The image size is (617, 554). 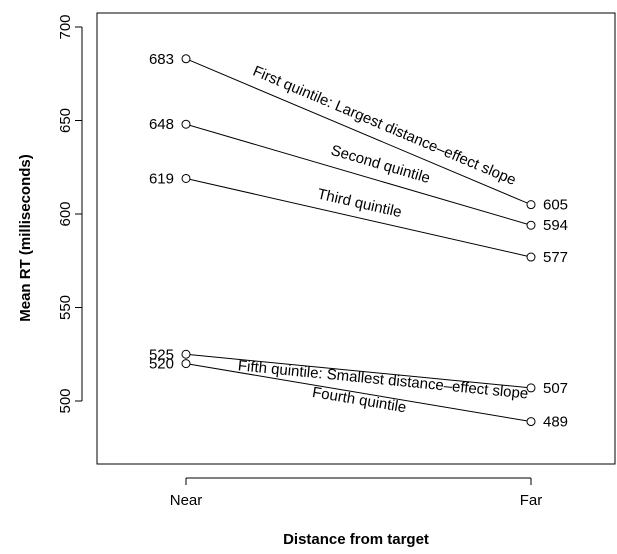 What do you see at coordinates (555, 422) in the screenshot?
I see `data-label: 489` at bounding box center [555, 422].